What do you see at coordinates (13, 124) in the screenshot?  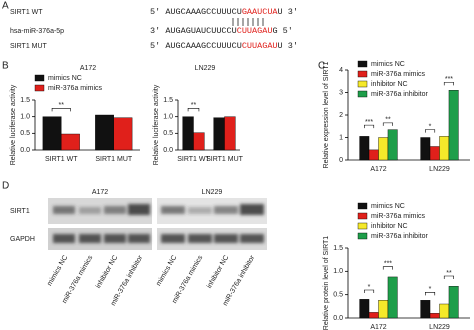 I see `y-axis-label: Relative luciferase activity` at bounding box center [13, 124].